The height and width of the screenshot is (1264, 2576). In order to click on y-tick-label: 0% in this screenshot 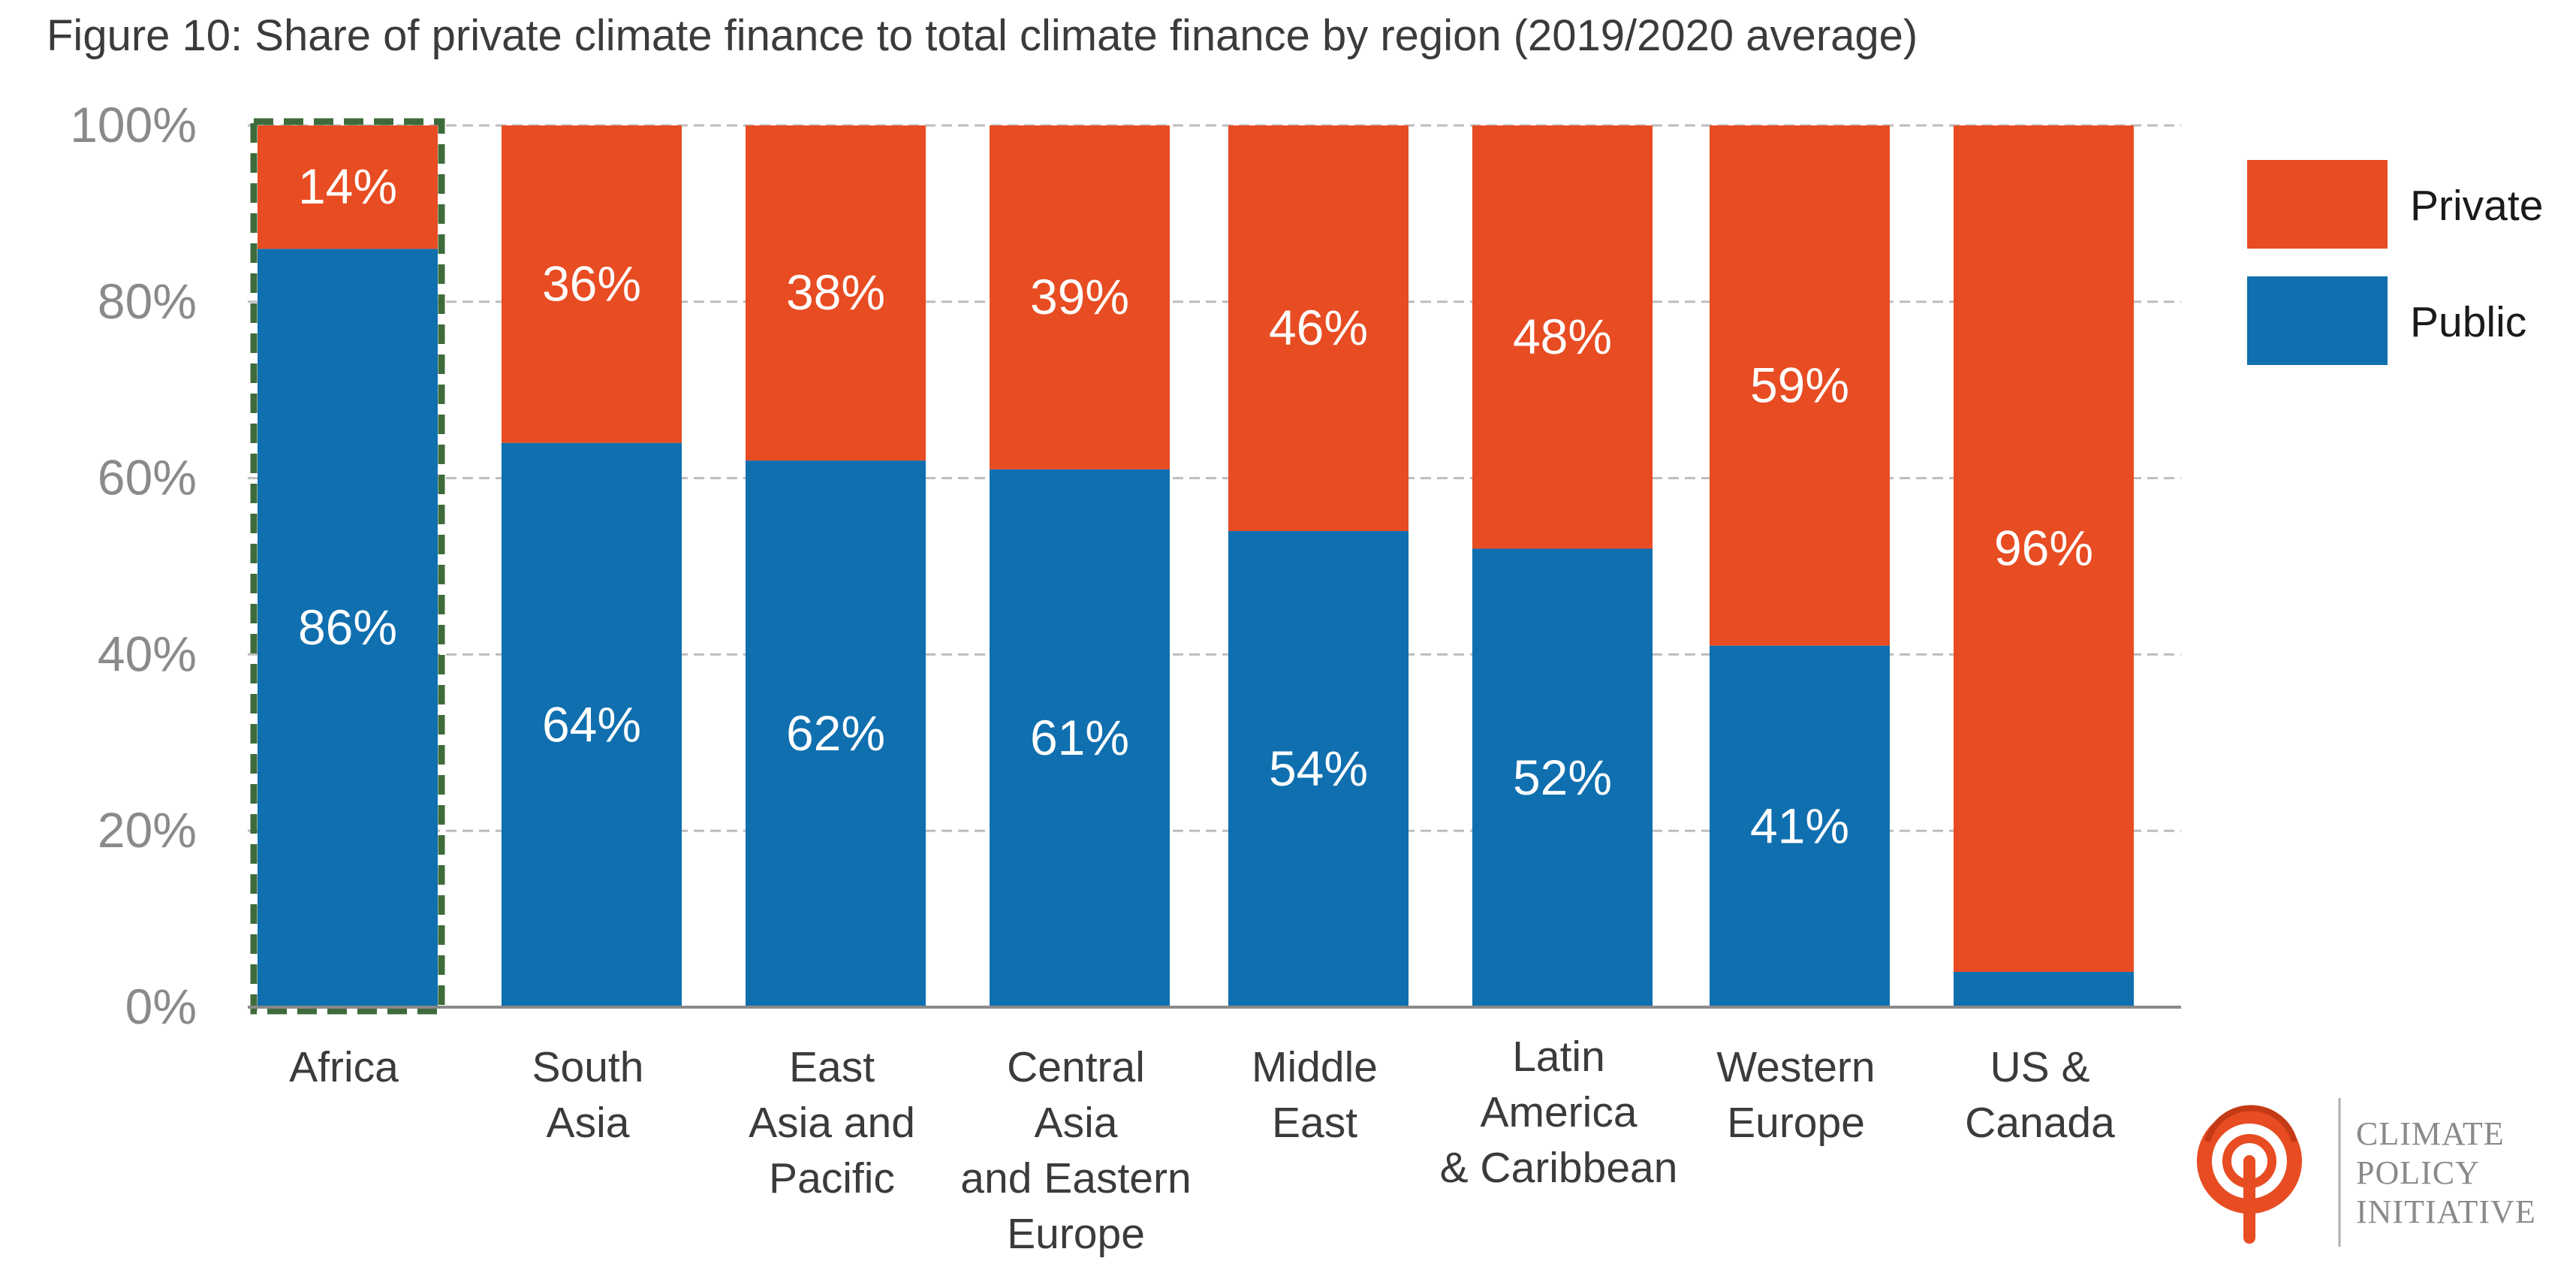, I will do `click(161, 1006)`.